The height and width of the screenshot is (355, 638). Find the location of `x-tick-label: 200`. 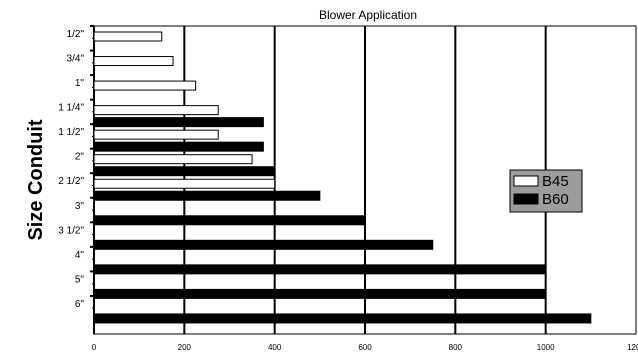

x-tick-label: 200 is located at coordinates (185, 347).